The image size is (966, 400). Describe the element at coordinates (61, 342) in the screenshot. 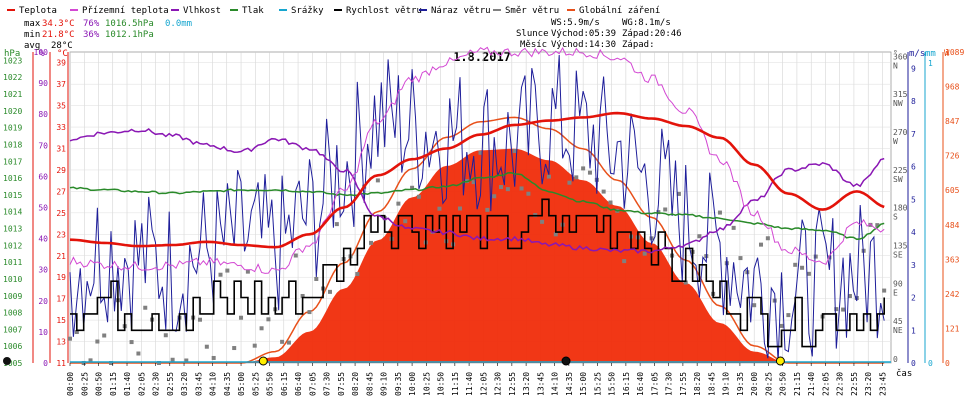

I see `temp-tick-label: 13` at that location.